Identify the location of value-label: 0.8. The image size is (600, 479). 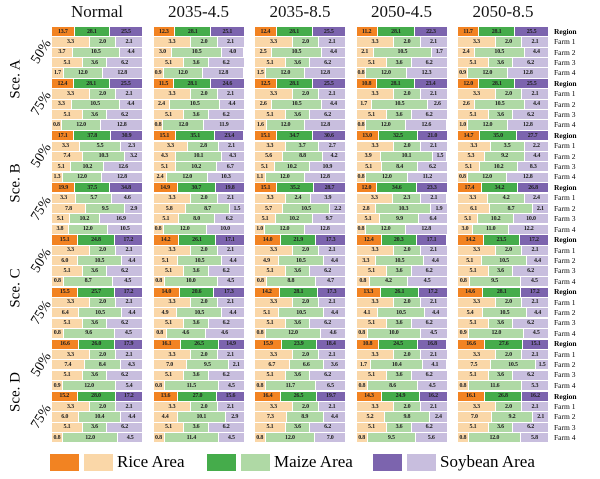
(260, 385).